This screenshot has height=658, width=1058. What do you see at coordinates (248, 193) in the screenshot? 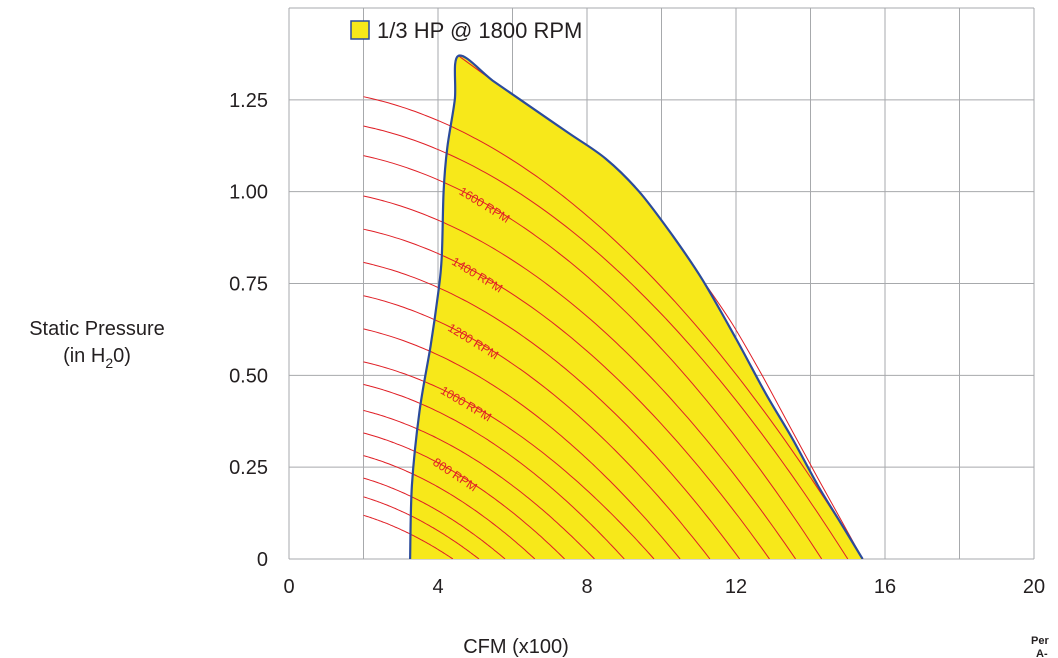
I see `y-tick-label: 1.00` at bounding box center [248, 193].